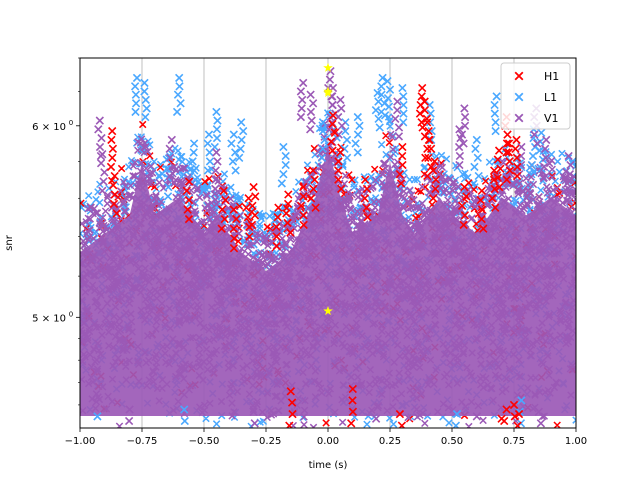 This screenshot has width=640, height=480. What do you see at coordinates (452, 441) in the screenshot?
I see `x-tick-label: 0.50` at bounding box center [452, 441].